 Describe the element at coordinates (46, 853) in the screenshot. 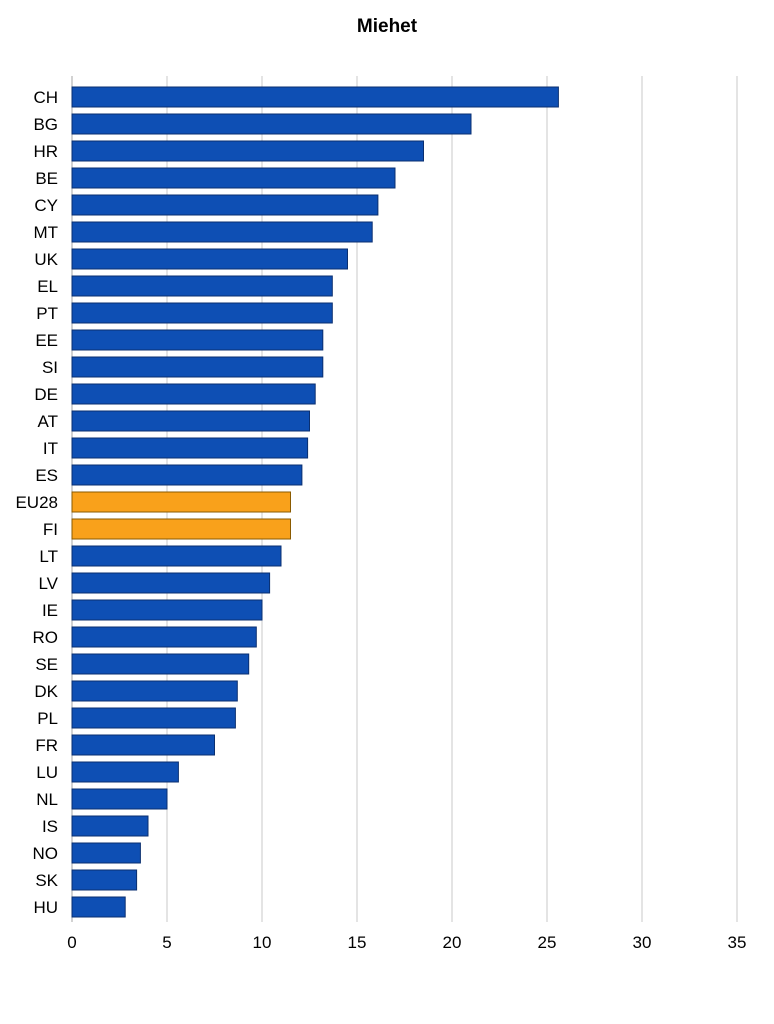

I see `category-label-no: NO` at that location.